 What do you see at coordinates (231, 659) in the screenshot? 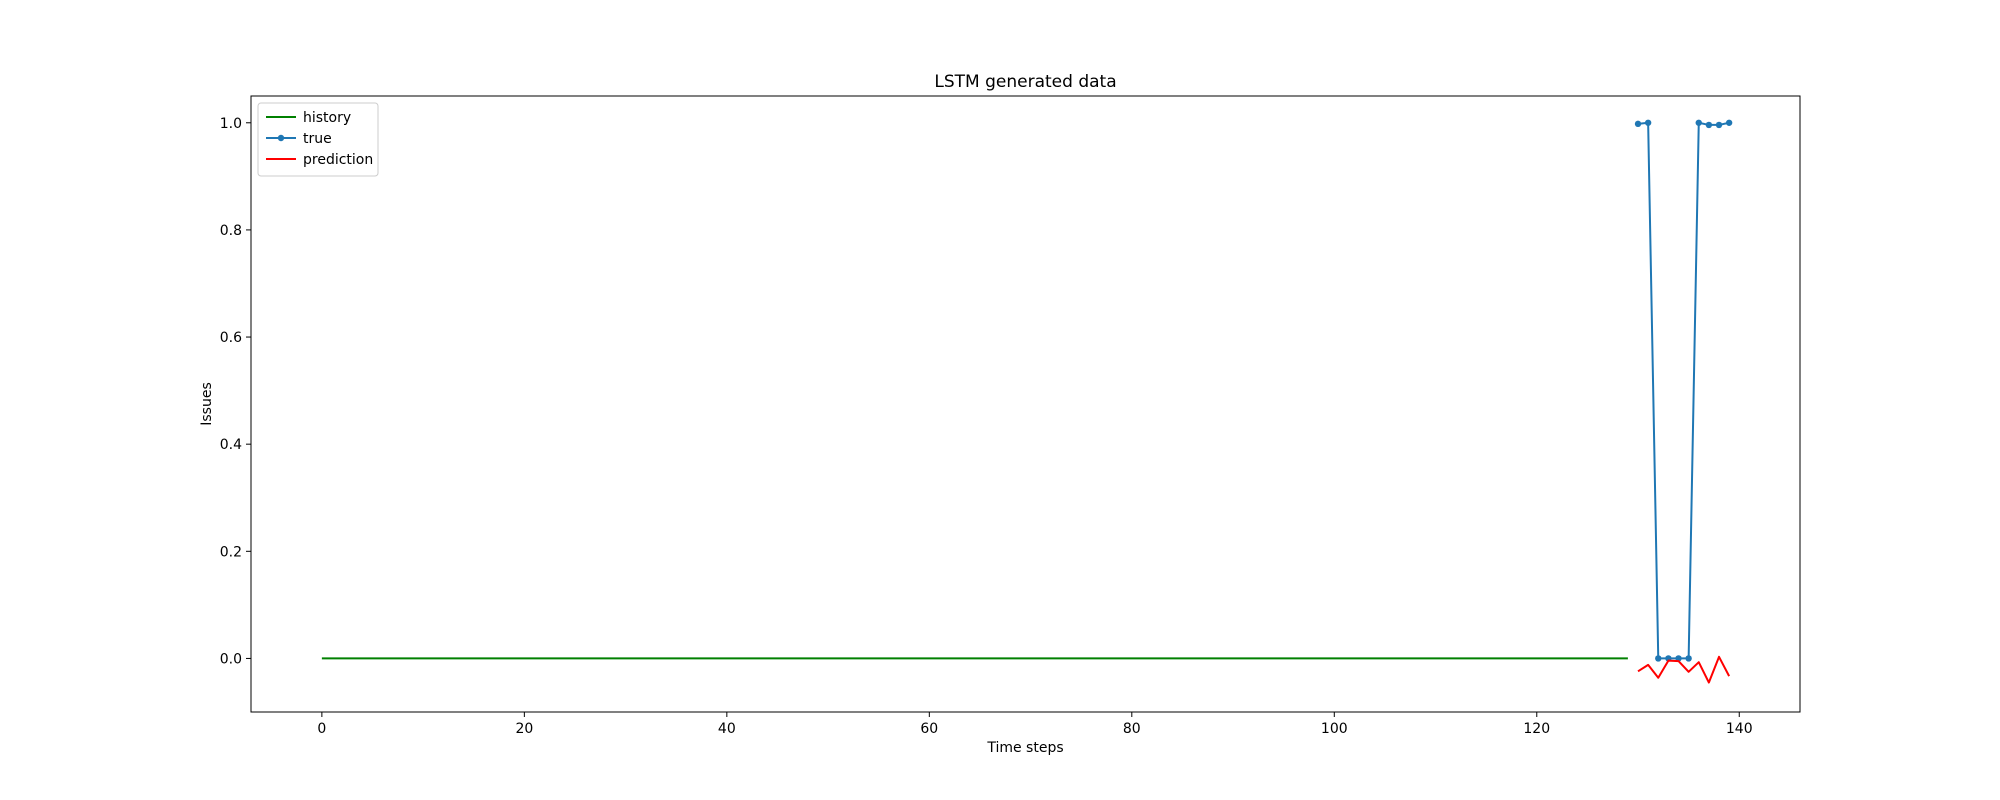
I see `y-tick-label: 0.0` at bounding box center [231, 659].